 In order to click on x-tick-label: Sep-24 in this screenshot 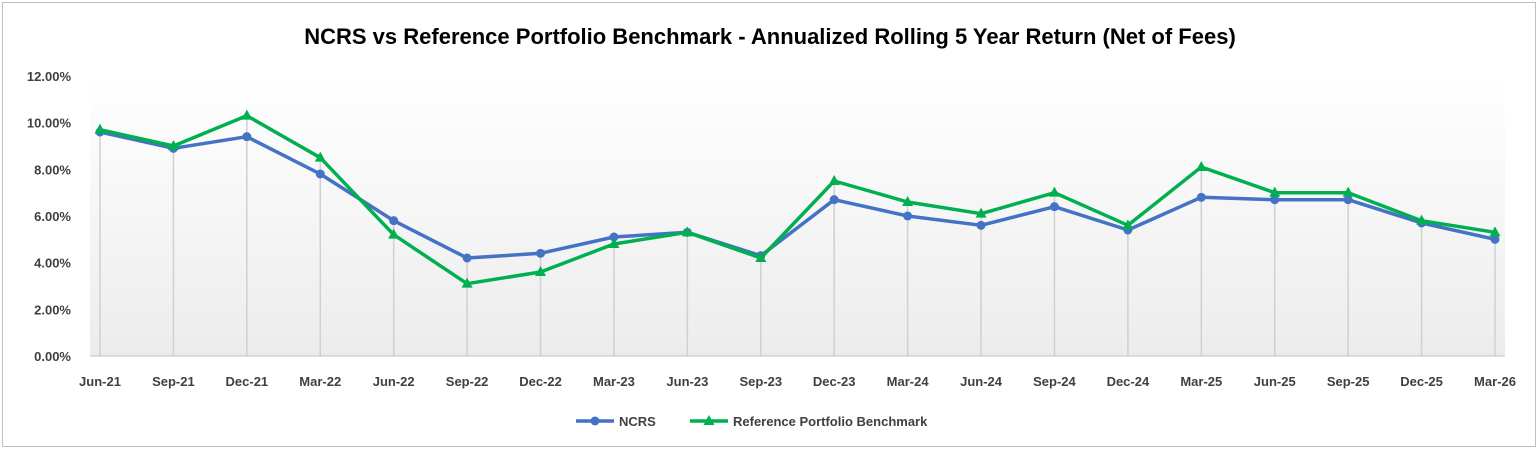, I will do `click(1054, 381)`.